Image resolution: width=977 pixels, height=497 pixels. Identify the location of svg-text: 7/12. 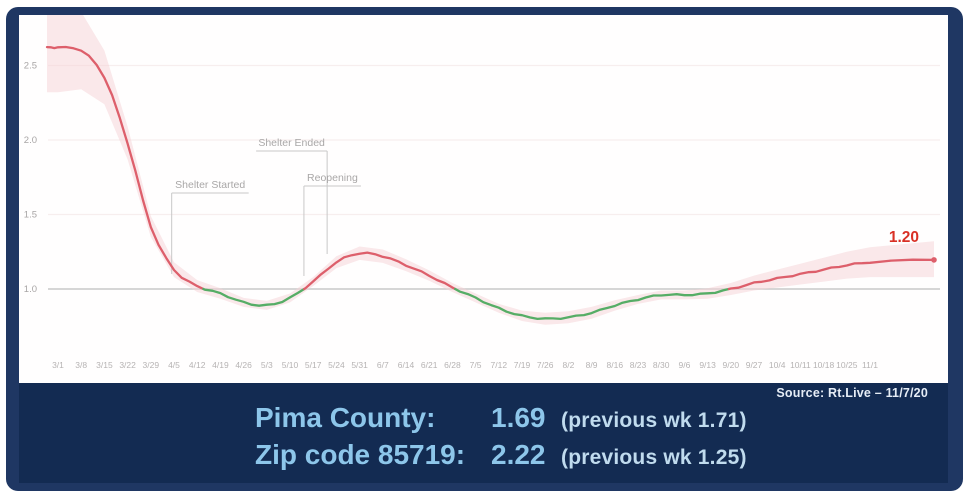
(499, 365).